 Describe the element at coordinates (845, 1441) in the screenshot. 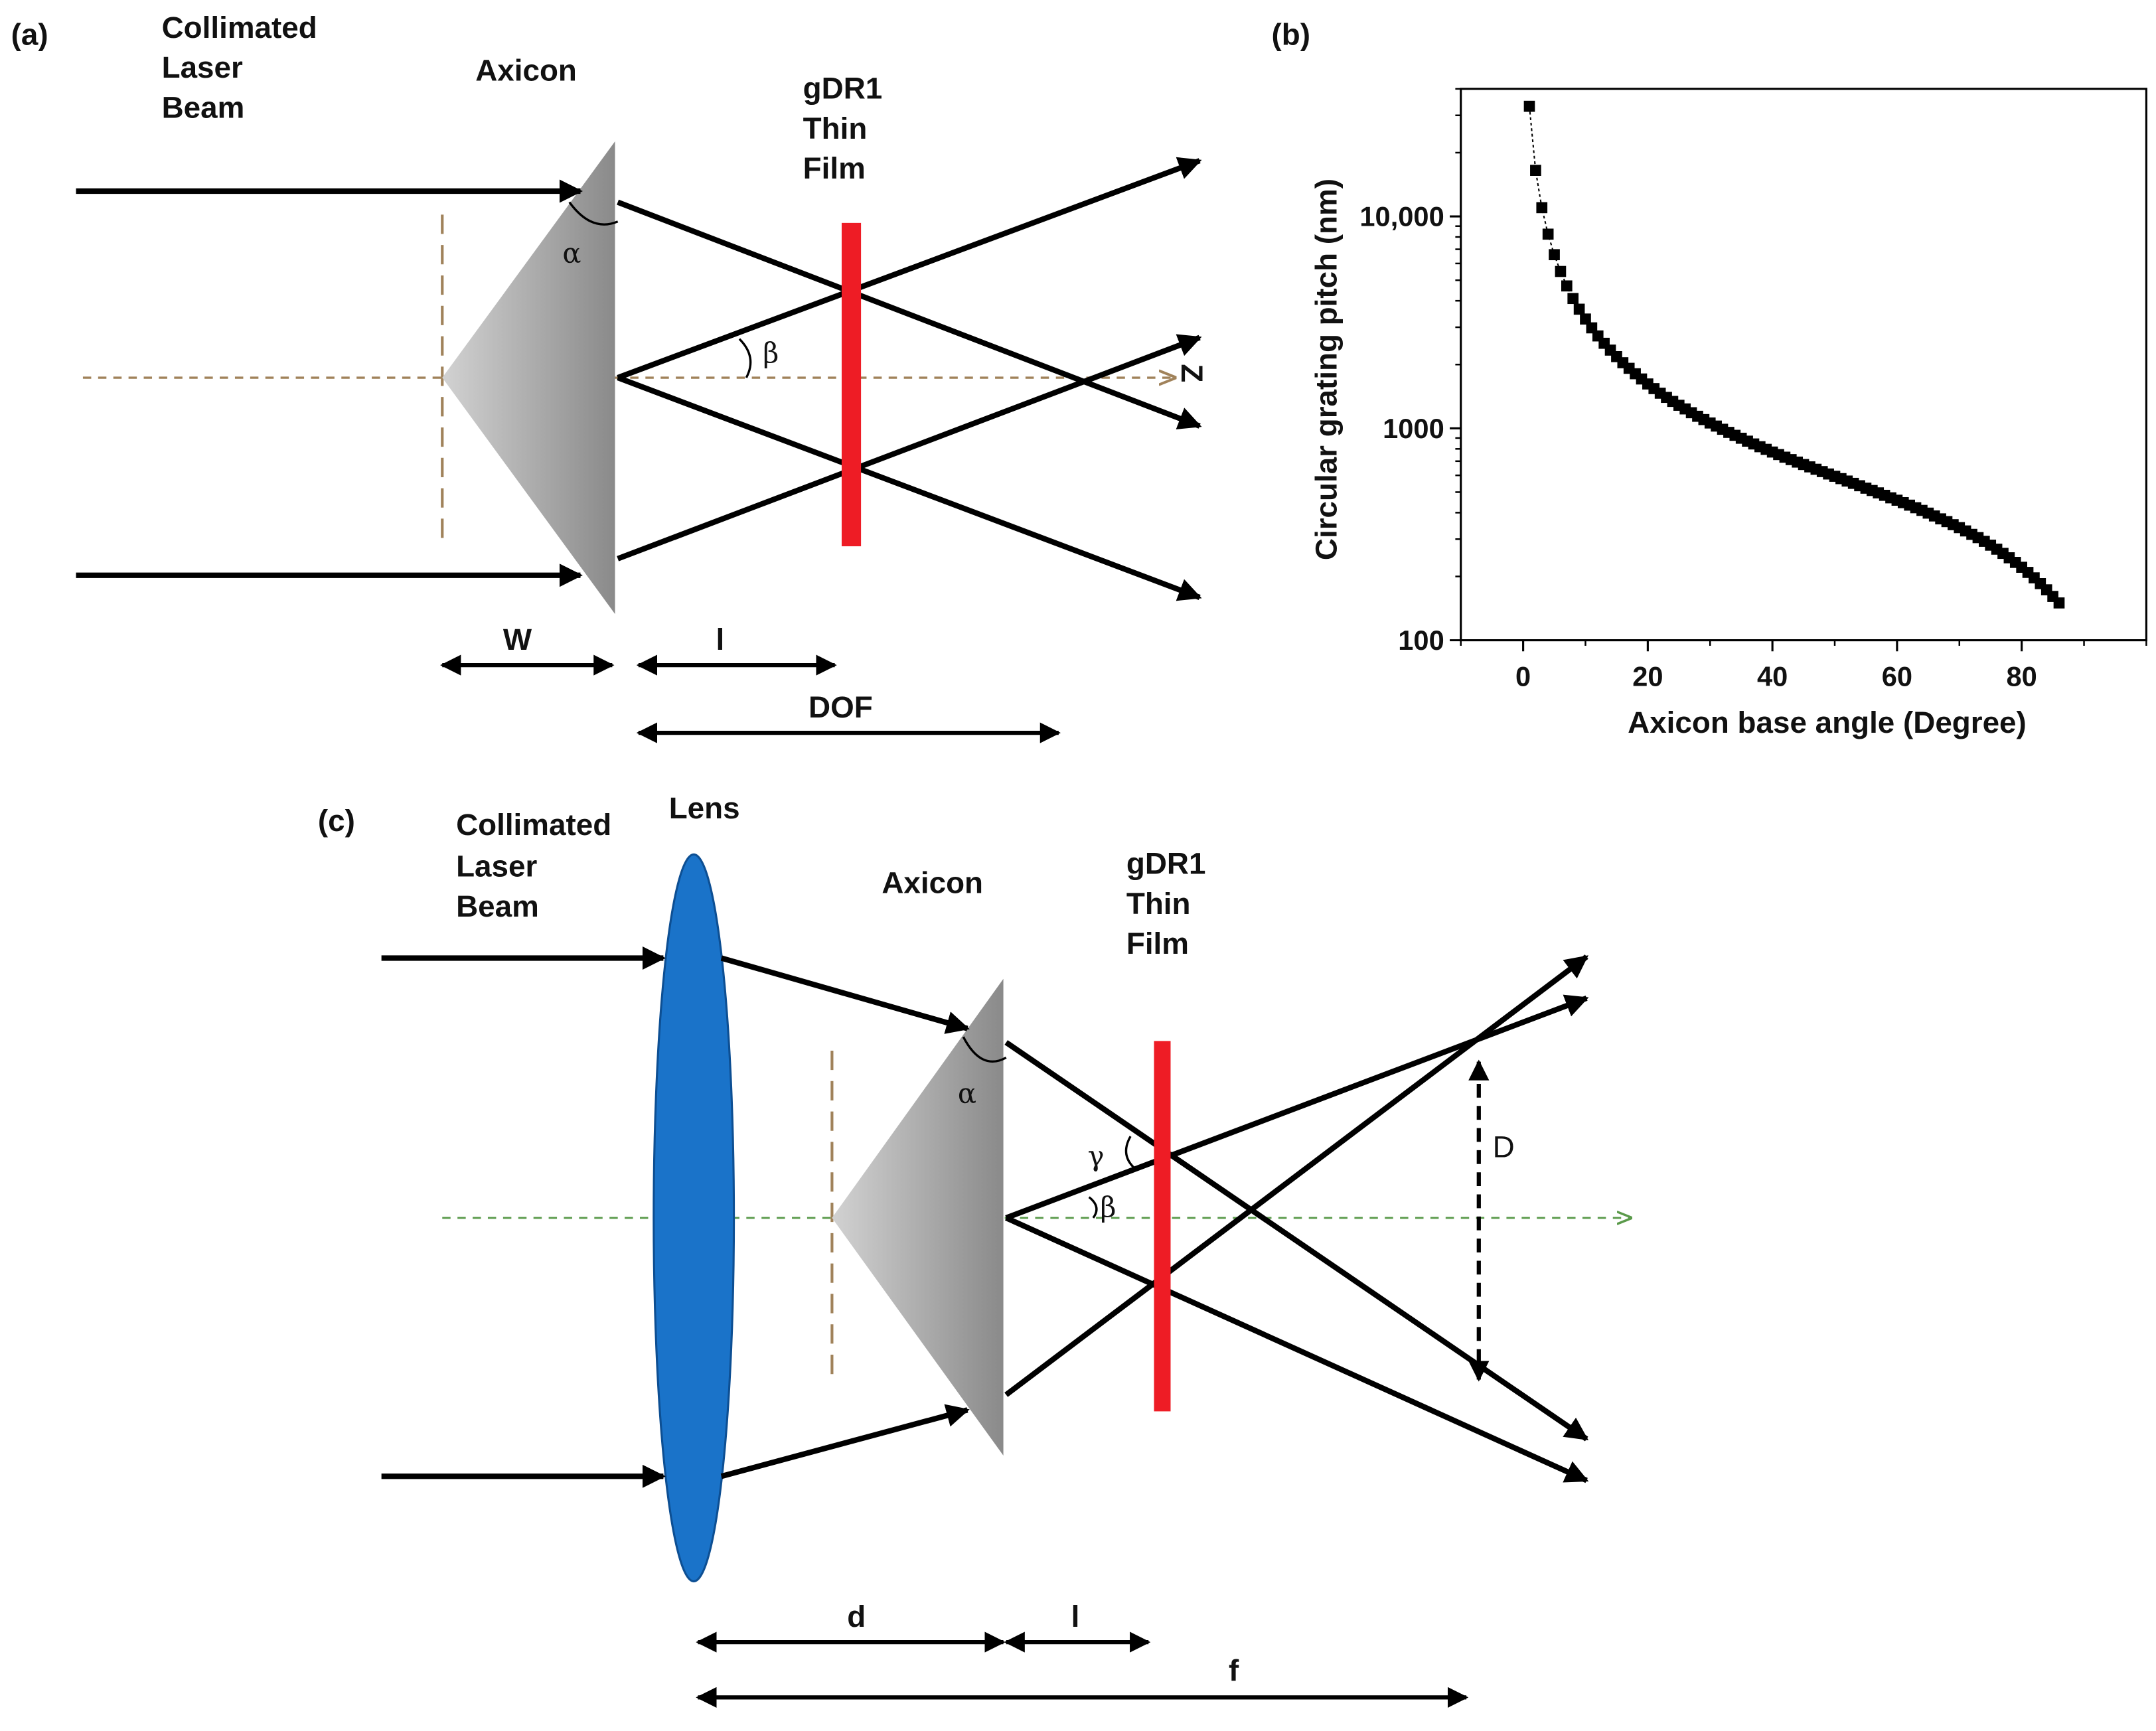

I see `converging-ray-bottom-c` at that location.